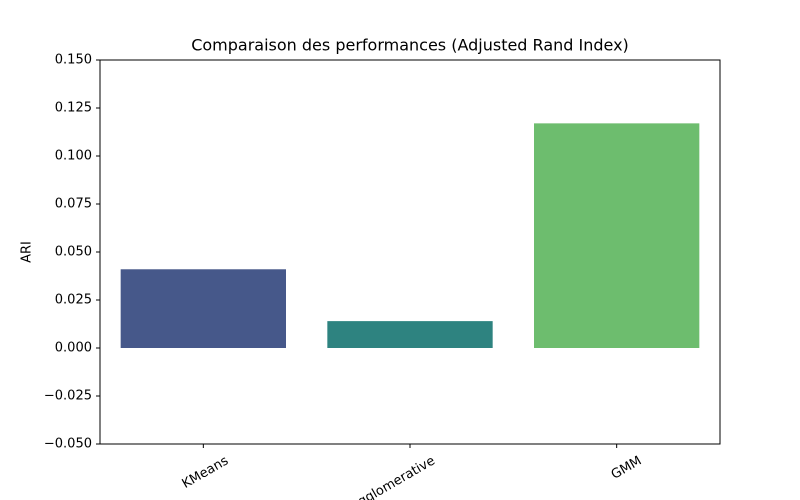 The image size is (800, 500). I want to click on y-tick-label: 0.100, so click(73, 156).